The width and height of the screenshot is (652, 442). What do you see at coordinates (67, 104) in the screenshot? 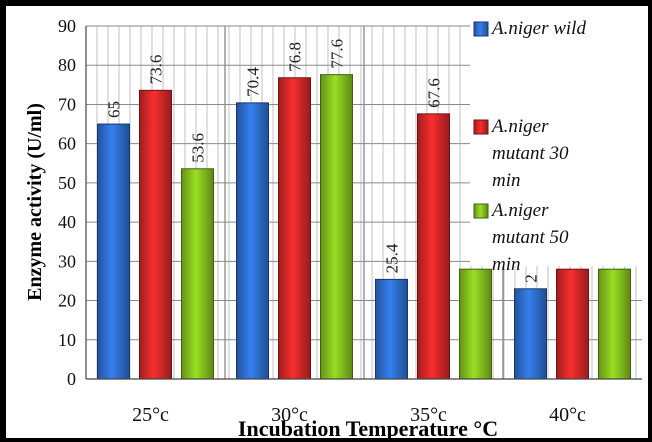
I see `y-tick-label: 70` at bounding box center [67, 104].